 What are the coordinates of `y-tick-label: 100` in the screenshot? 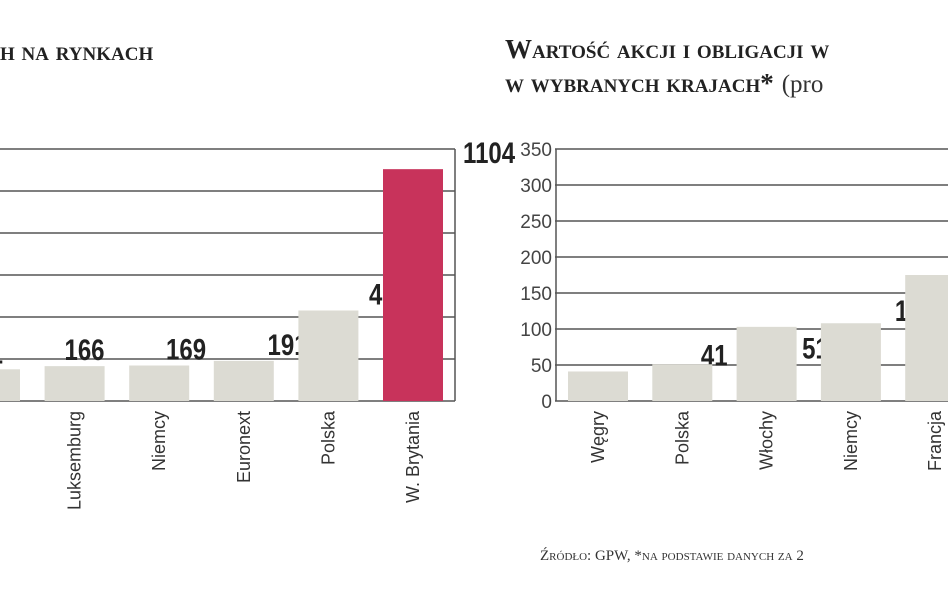 It's located at (536, 330).